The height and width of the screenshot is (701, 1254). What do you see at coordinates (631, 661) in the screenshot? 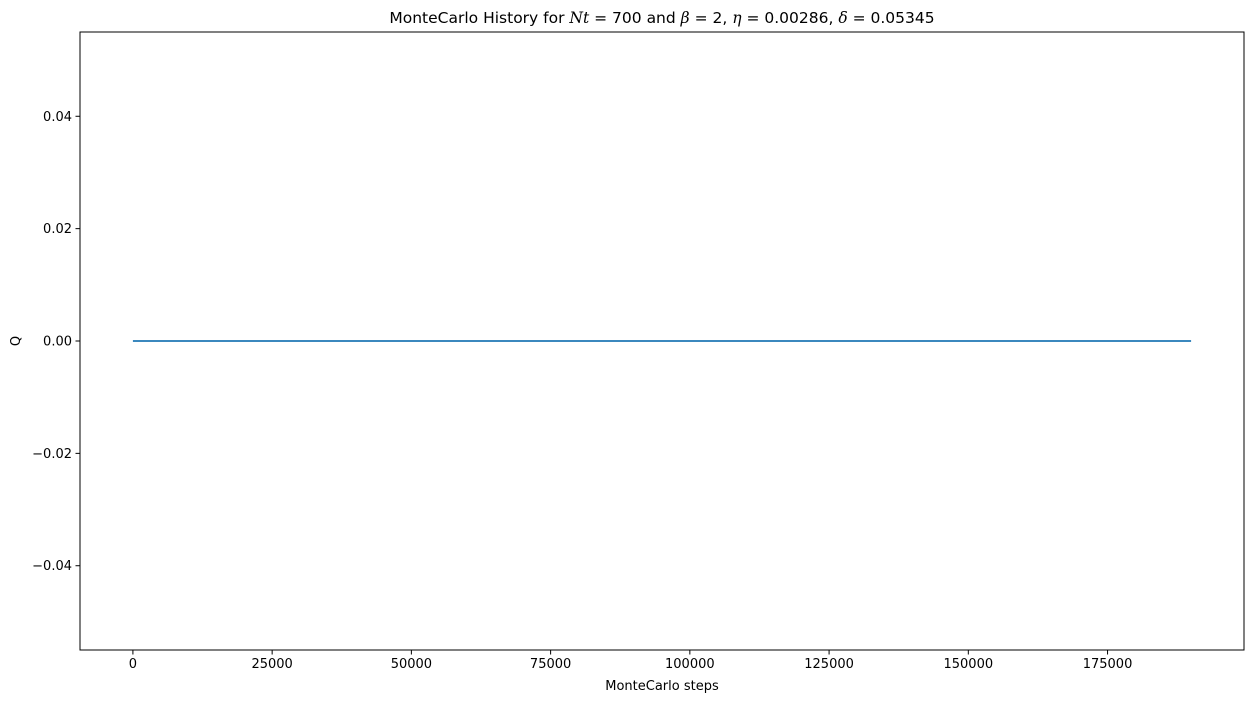
I see `x-axis-ticks: 0 25000 50000 75000 100000 125000 150000 175000` at bounding box center [631, 661].